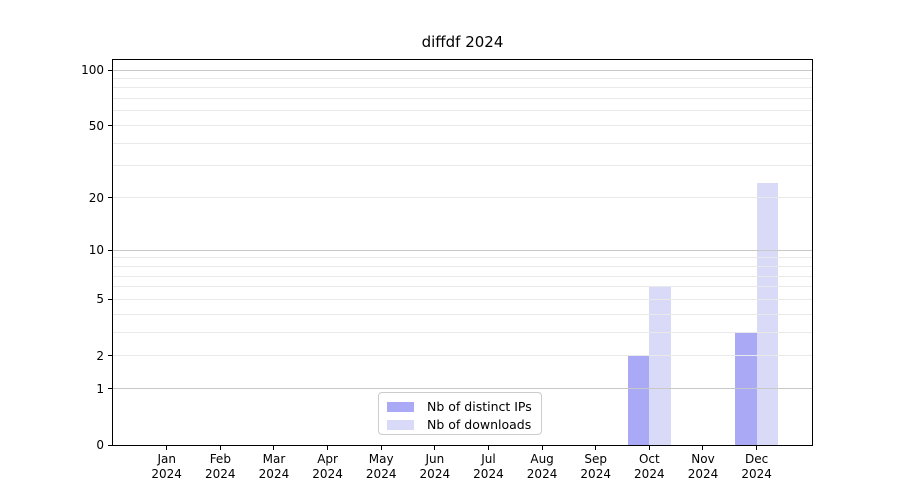 The width and height of the screenshot is (900, 500). I want to click on x-tick-label-nov-2024: Nov 2024, so click(703, 467).